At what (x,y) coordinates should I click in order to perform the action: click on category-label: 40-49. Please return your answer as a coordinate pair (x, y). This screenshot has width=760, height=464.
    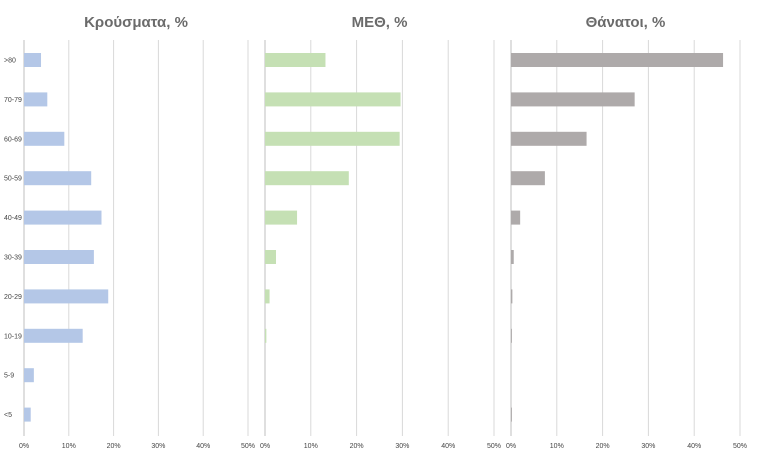
    Looking at the image, I should click on (13, 218).